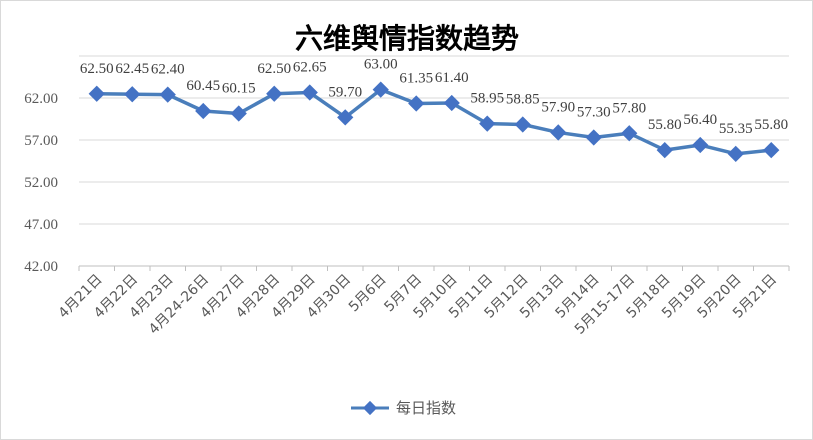 This screenshot has height=440, width=813. Describe the element at coordinates (239, 89) in the screenshot. I see `data-label: 60.15` at that location.